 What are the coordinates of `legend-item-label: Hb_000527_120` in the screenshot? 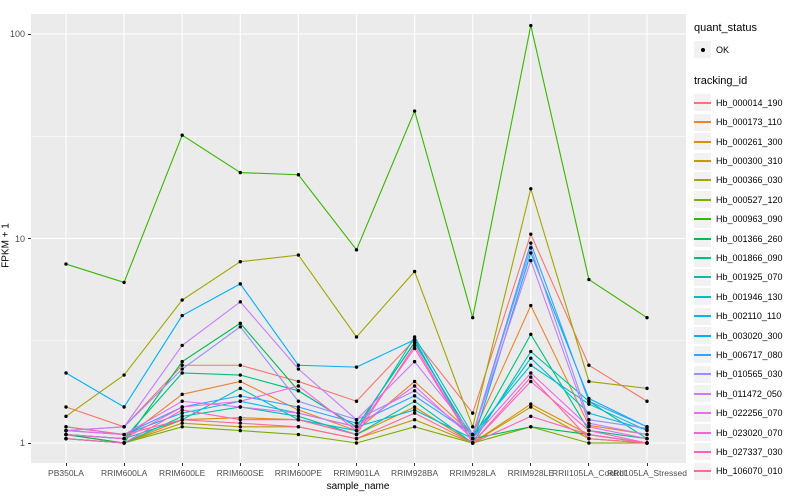 It's located at (749, 199).